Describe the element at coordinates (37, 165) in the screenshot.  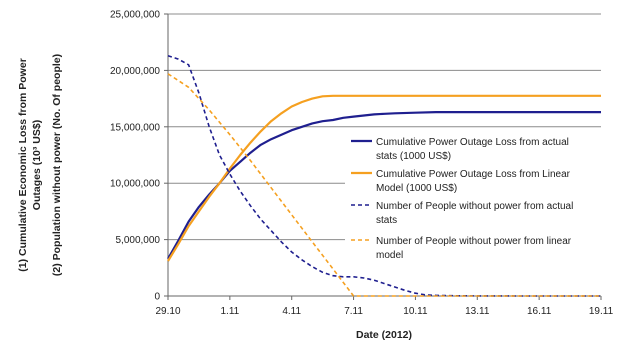
I see `y-axis-title-line-2: Outages (10³ US$)` at that location.